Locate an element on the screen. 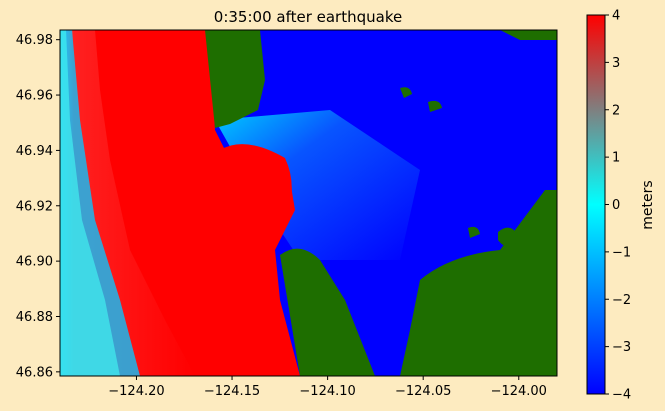 This screenshot has width=665, height=411. chart-title: 0:35:00 after earthquake is located at coordinates (308, 17).